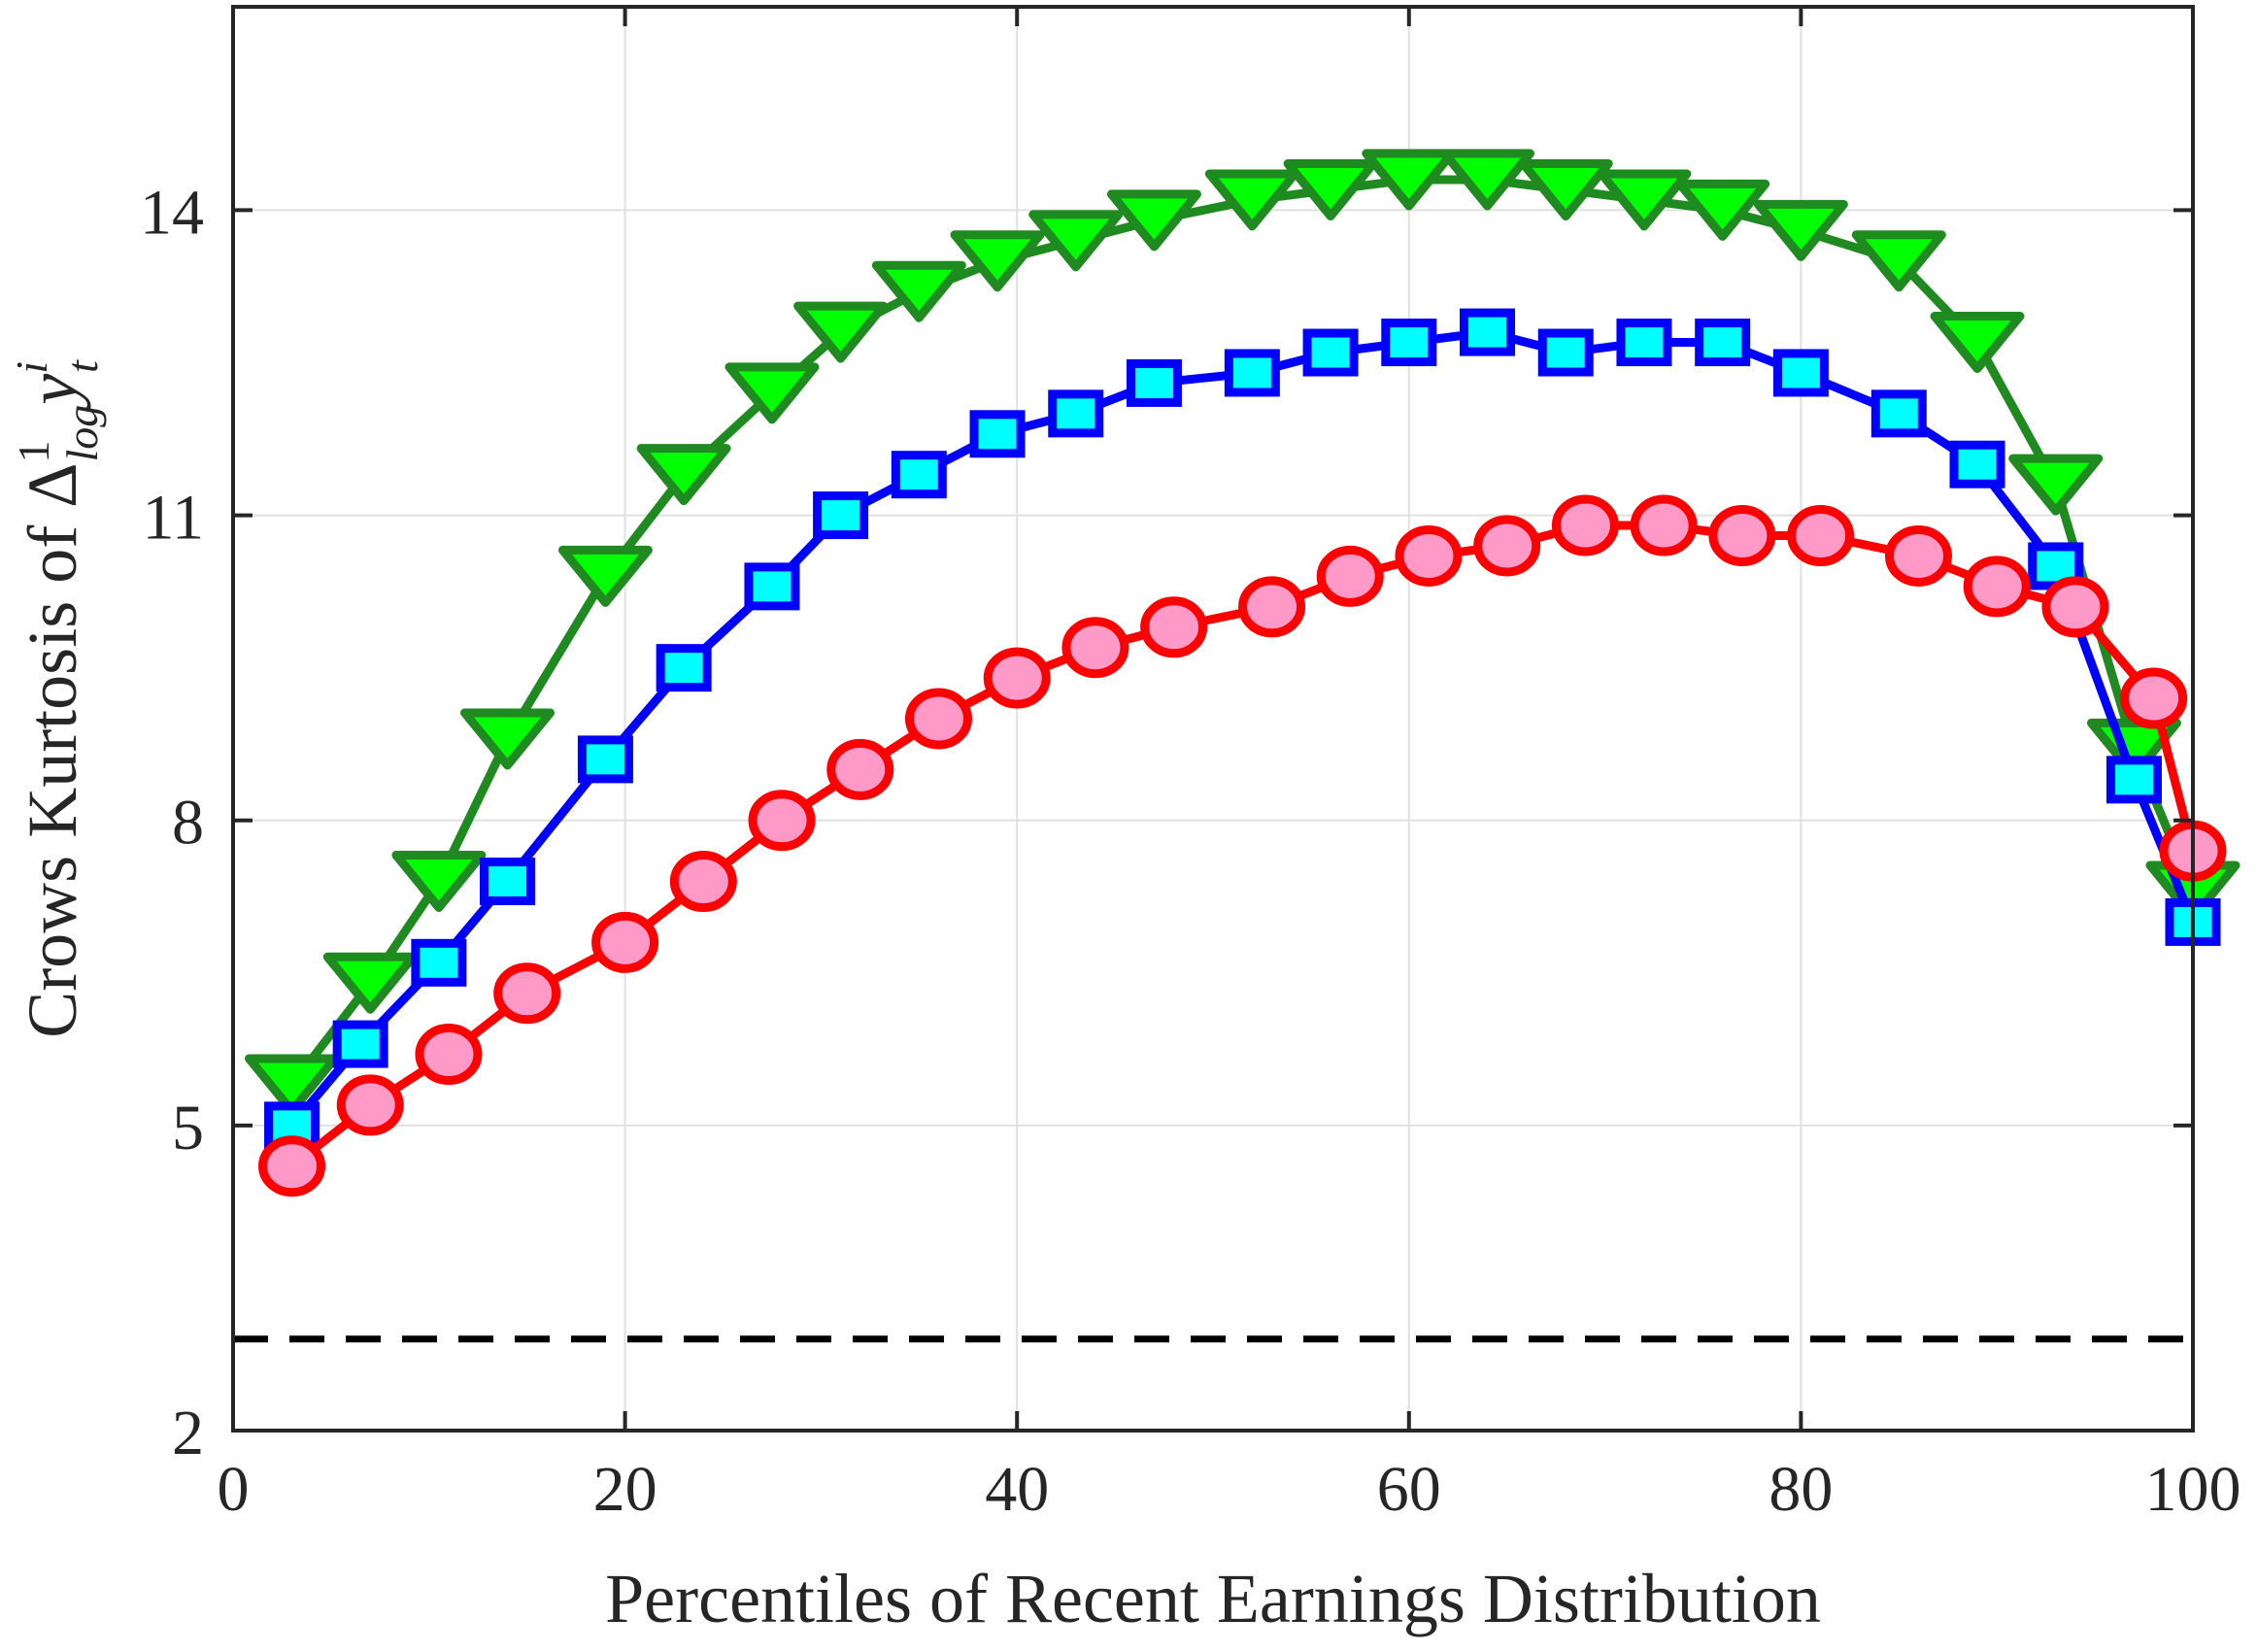  What do you see at coordinates (1017, 1489) in the screenshot?
I see `x-tick-label: 40` at bounding box center [1017, 1489].